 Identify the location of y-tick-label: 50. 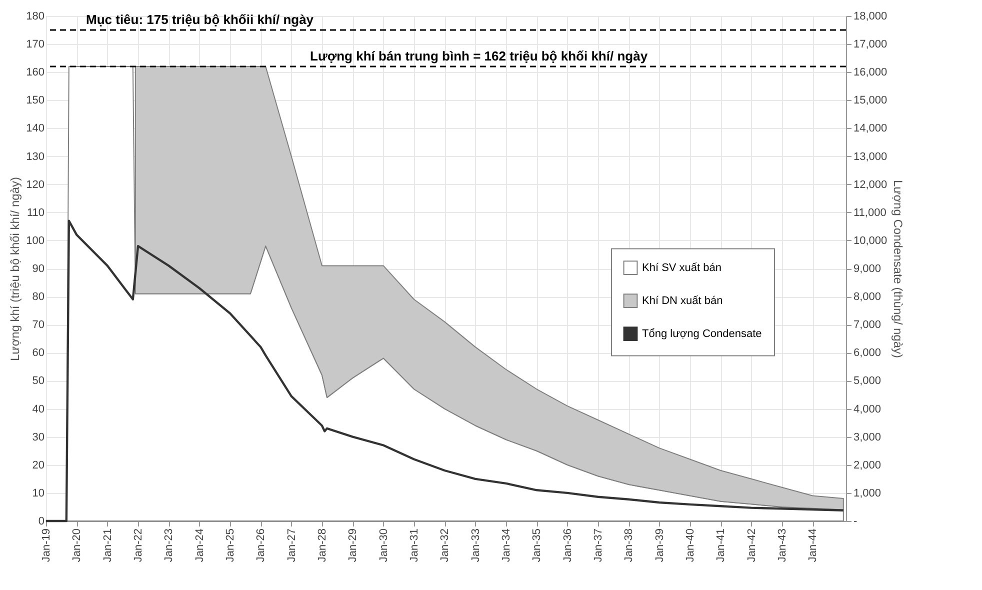
(38, 381).